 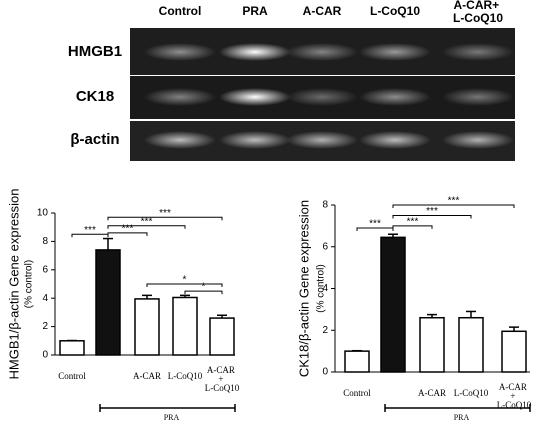 What do you see at coordinates (322, 11) in the screenshot?
I see `lane-label: A-CAR` at bounding box center [322, 11].